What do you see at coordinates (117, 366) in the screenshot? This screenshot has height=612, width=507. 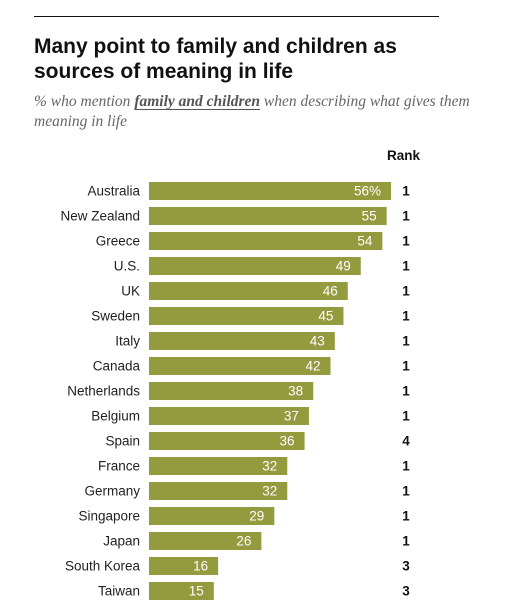 I see `category-label-canada: Canada` at bounding box center [117, 366].